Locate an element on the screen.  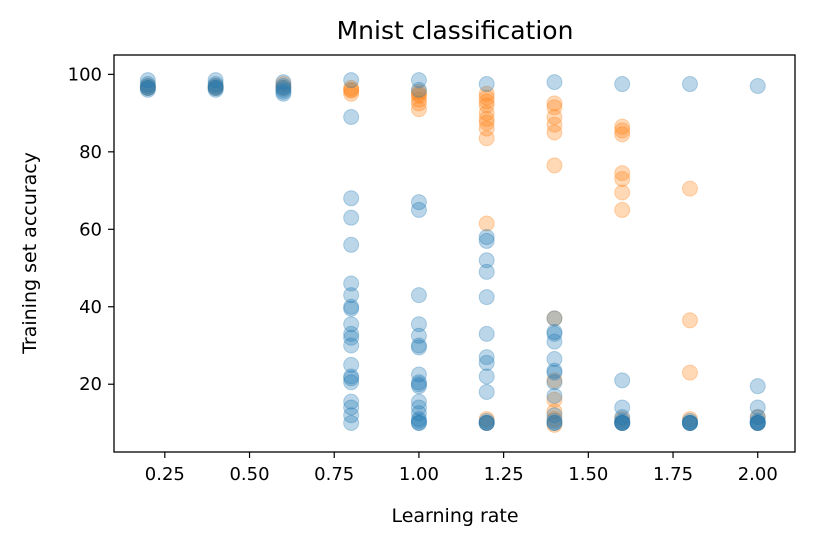
y-tick-label: 100 is located at coordinates (85, 74).